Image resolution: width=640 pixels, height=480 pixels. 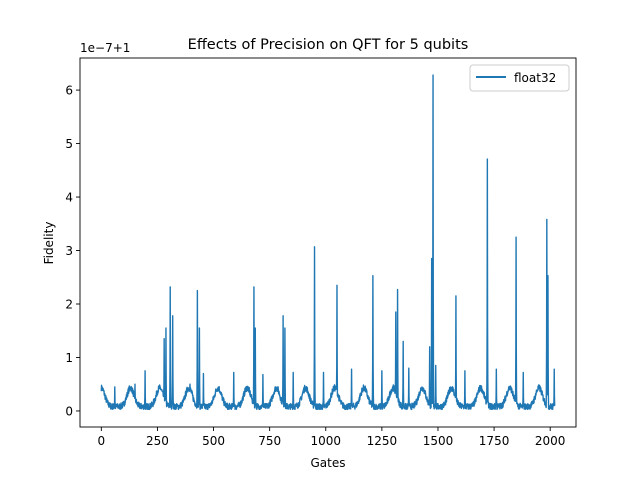 I want to click on x-axis: 0 250 500 750 1000 1250 1500 1750 2000, so click(x=332, y=437).